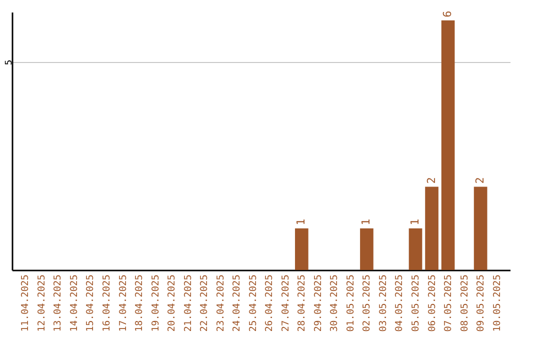 The image size is (540, 340). What do you see at coordinates (334, 303) in the screenshot?
I see `x-tick-label: 30.04.2025` at bounding box center [334, 303].